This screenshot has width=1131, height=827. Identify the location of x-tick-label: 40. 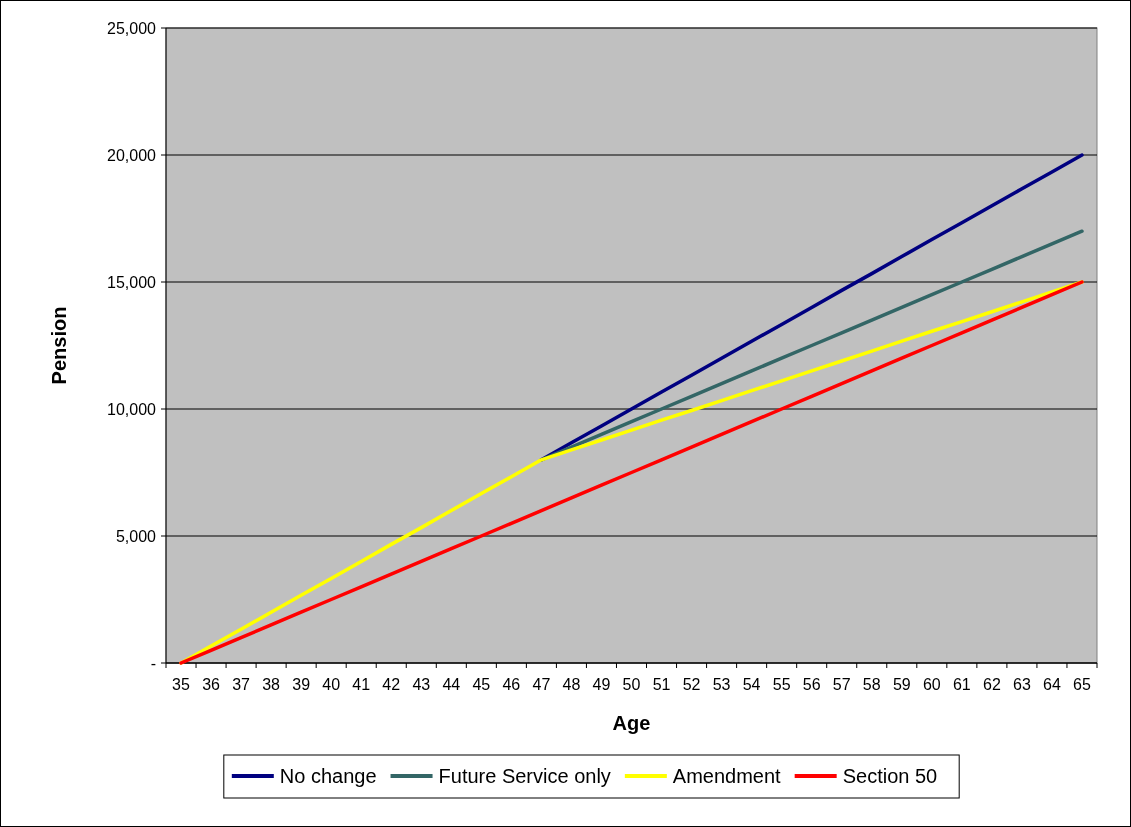
(331, 684).